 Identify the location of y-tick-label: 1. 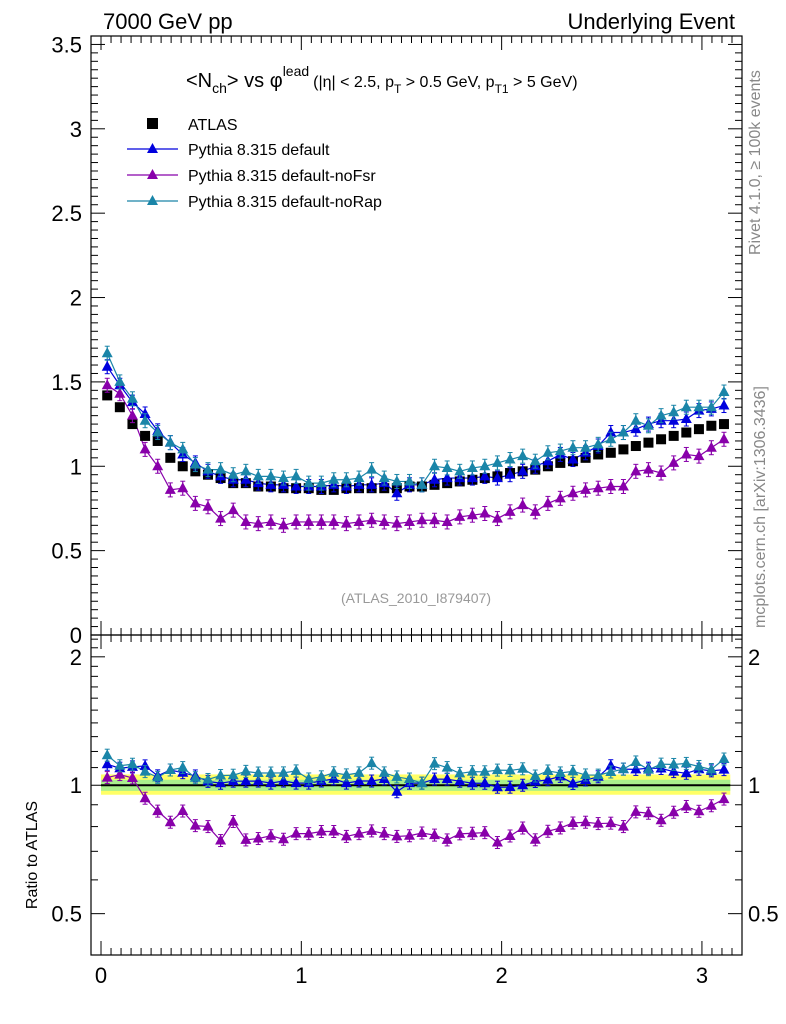
(76, 466).